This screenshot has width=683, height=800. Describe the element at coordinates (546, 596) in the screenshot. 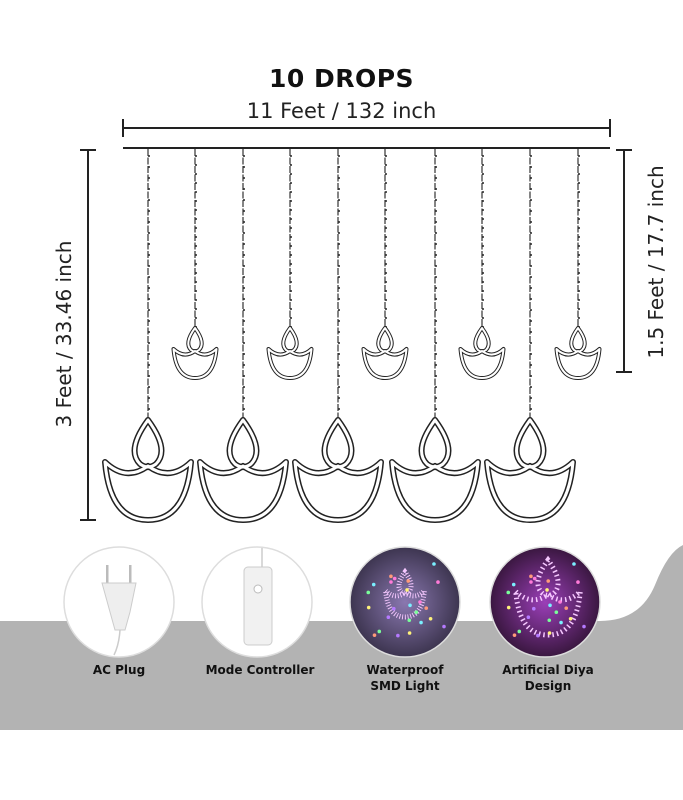

I see `lit-diya-closeup-photo` at that location.